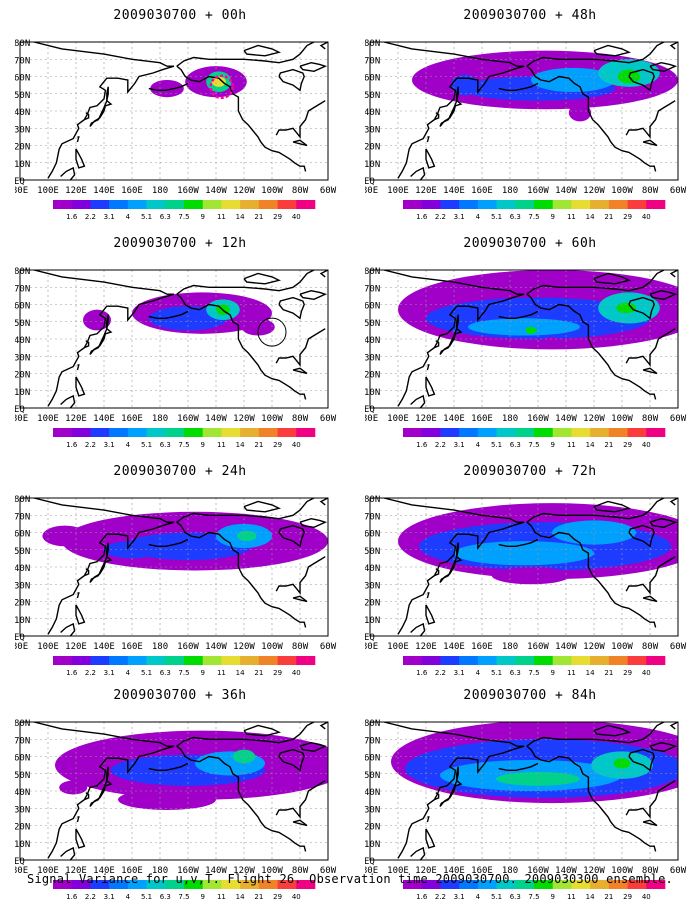 Image resolution: width=700 pixels, height=914 pixels. Describe the element at coordinates (183, 217) in the screenshot. I see `colorbar-label: 7.5` at that location.